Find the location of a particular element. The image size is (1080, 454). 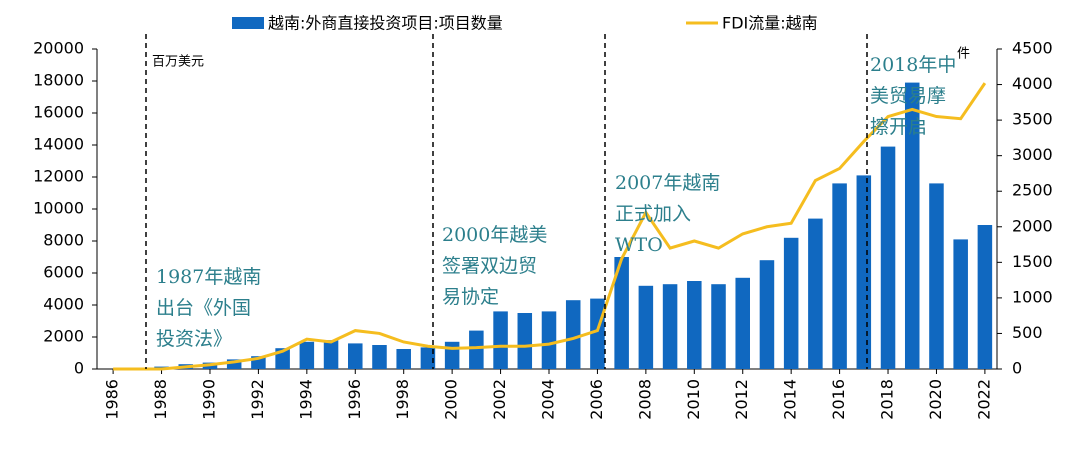

annotation: 正式加入 is located at coordinates (653, 214).